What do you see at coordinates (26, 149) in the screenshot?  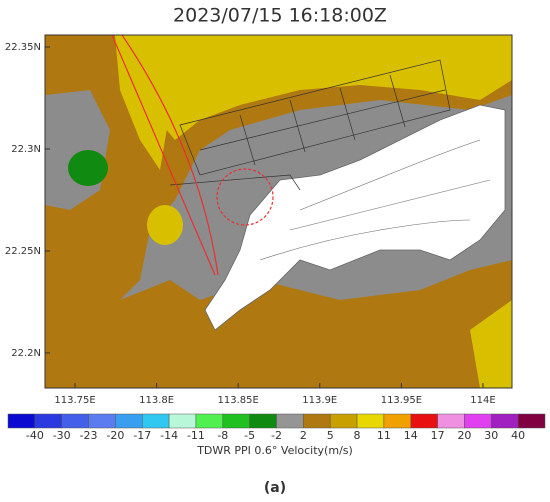 I see `y-tick-label: 22.3N` at bounding box center [26, 149].